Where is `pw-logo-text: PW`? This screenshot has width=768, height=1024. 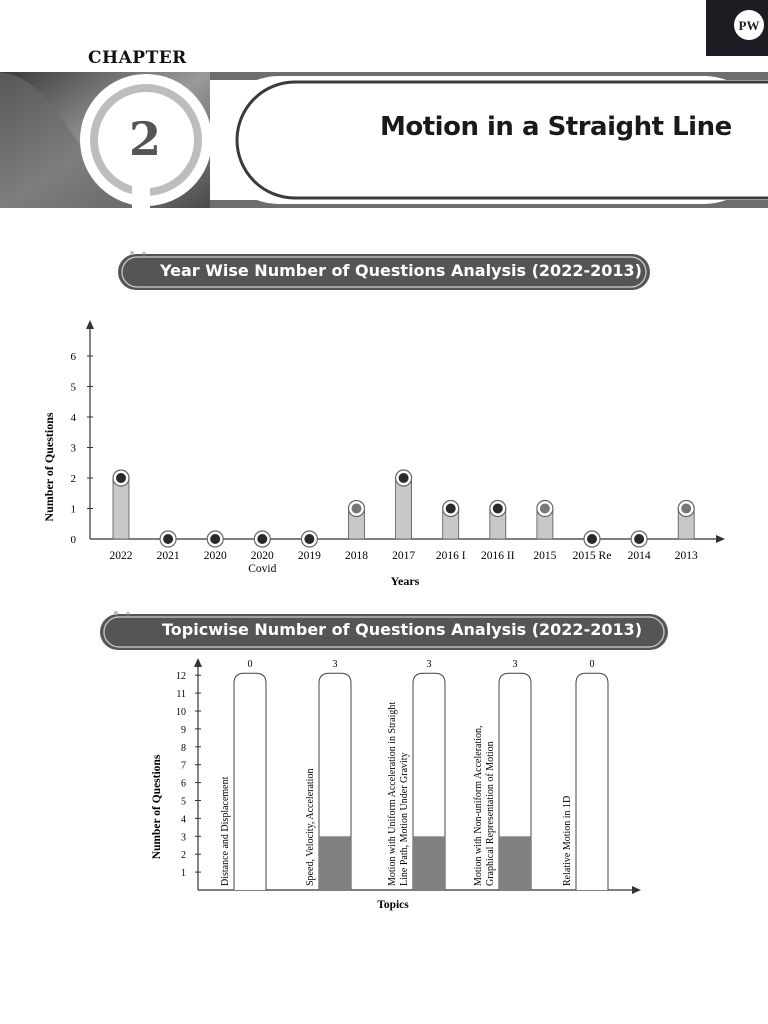
pw-logo-text: PW is located at coordinates (749, 25).